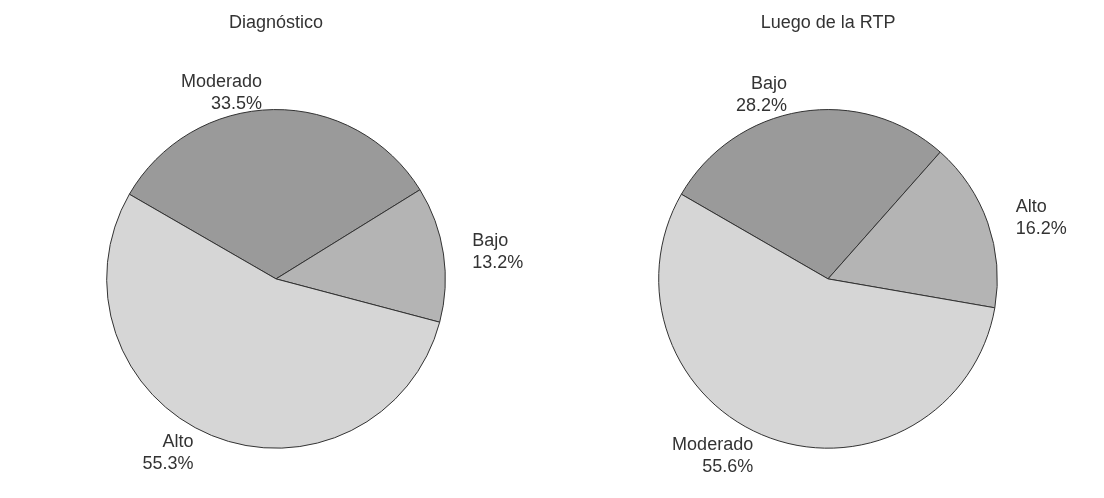 The image size is (1104, 498). What do you see at coordinates (828, 22) in the screenshot?
I see `chart-title: Luego de la RTP` at bounding box center [828, 22].